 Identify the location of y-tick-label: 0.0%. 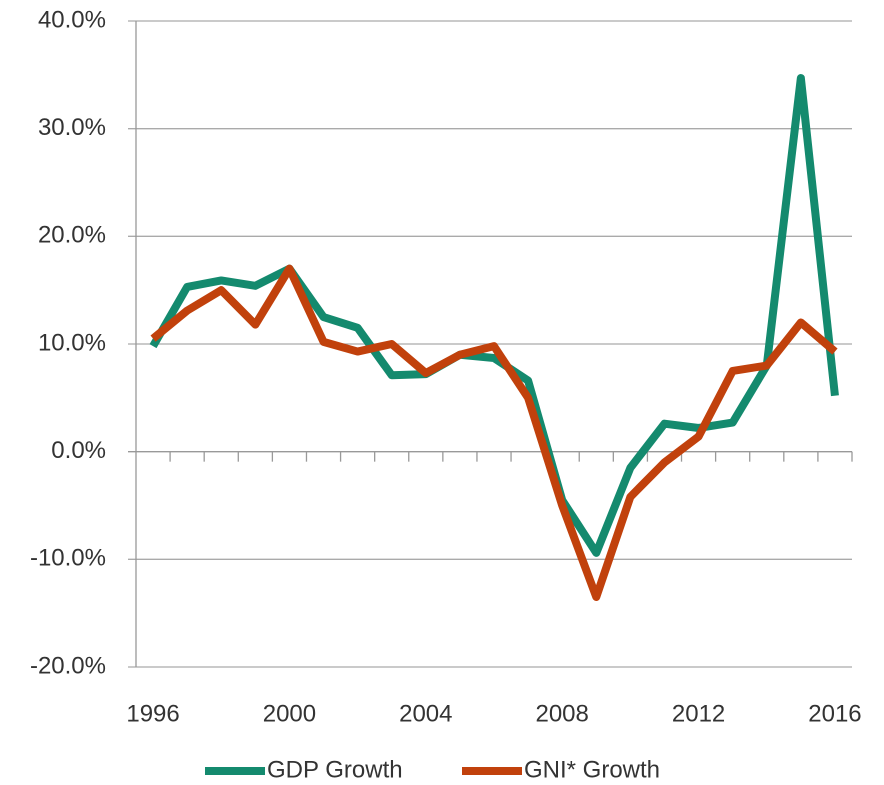
(78, 450).